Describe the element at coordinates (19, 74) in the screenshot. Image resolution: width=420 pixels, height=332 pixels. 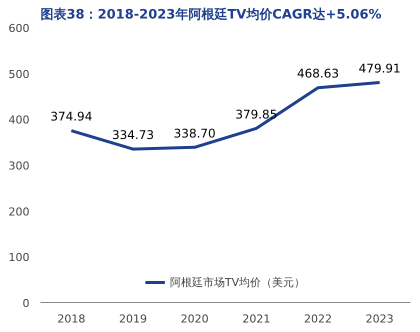
I see `y-tick-label: 500` at that location.